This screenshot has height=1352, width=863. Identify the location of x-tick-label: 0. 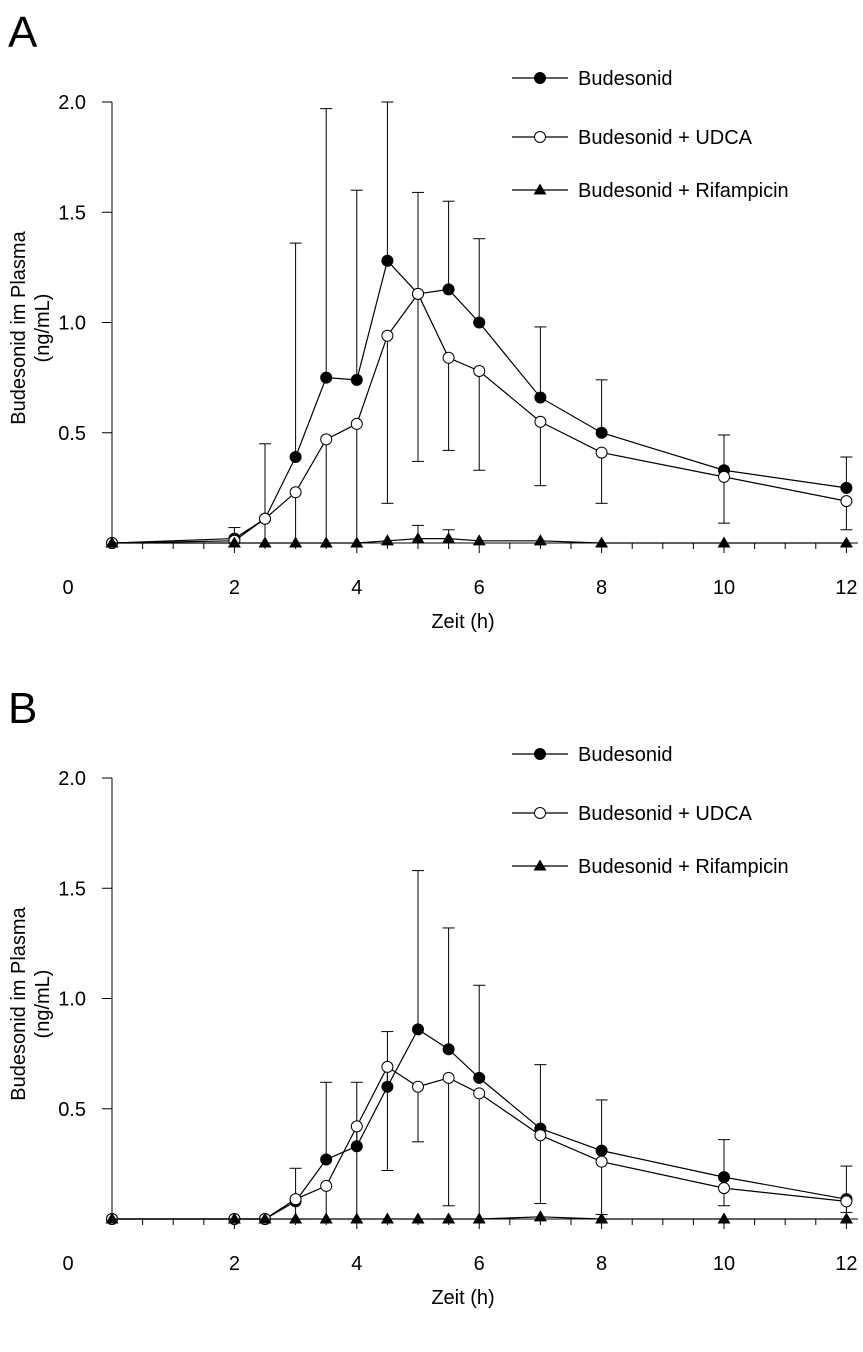
(67, 588).